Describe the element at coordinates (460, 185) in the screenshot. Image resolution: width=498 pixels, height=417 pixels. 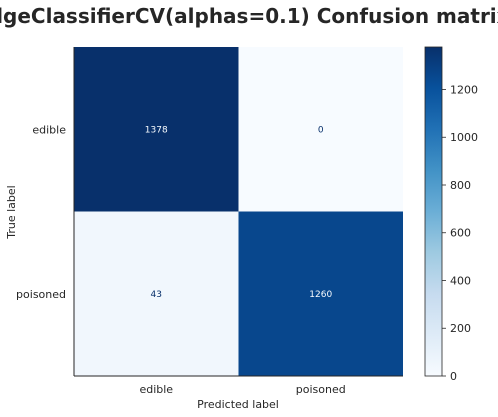
I see `colorbar-tick-800: 800` at that location.